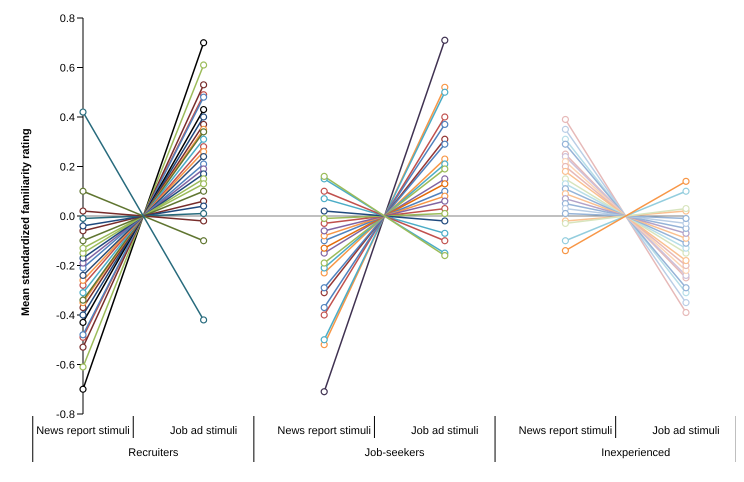 This screenshot has width=744, height=482. I want to click on y-tick-label: 0.0, so click(67, 216).